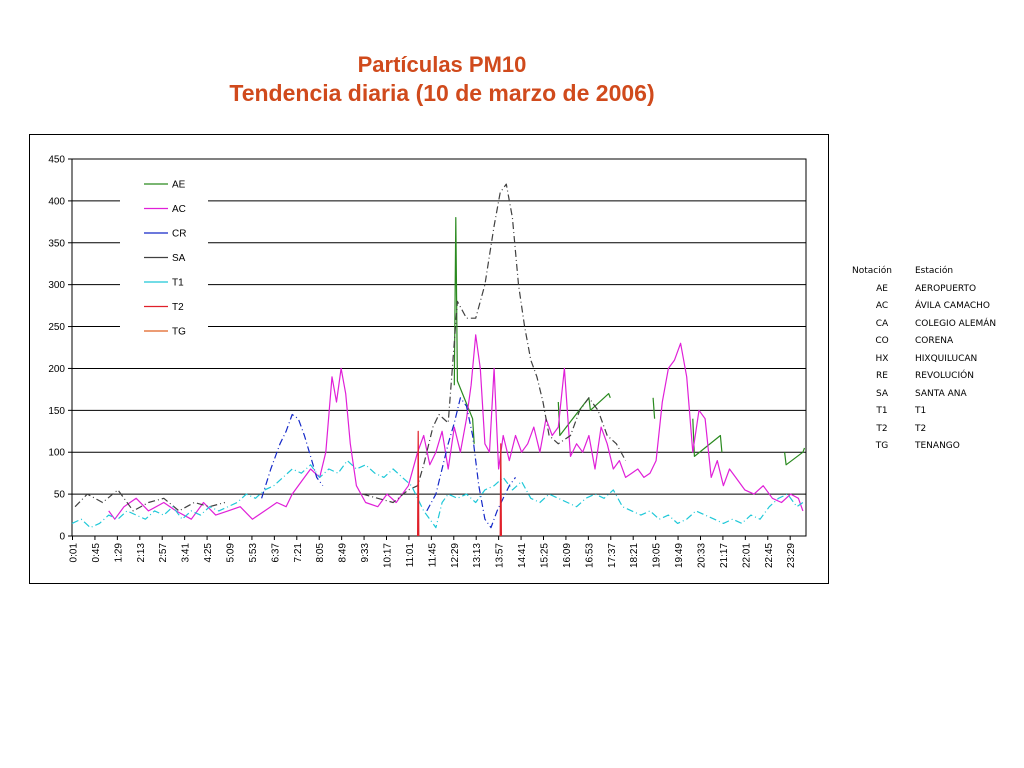 The width and height of the screenshot is (1024, 768). I want to click on x-tick-label: 1:29, so click(118, 553).